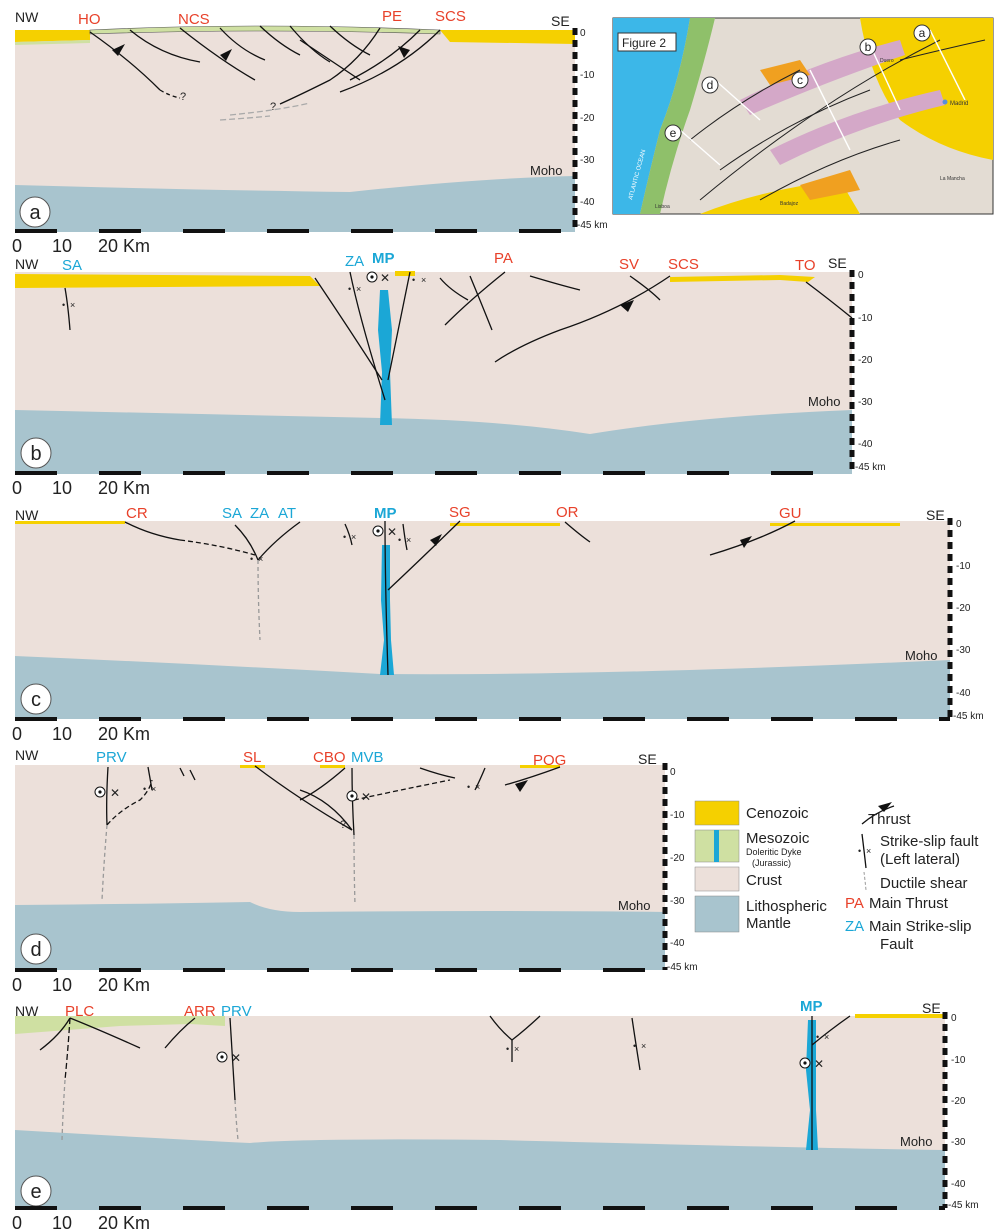  What do you see at coordinates (111, 757) in the screenshot?
I see `fault-label: PRV` at bounding box center [111, 757].